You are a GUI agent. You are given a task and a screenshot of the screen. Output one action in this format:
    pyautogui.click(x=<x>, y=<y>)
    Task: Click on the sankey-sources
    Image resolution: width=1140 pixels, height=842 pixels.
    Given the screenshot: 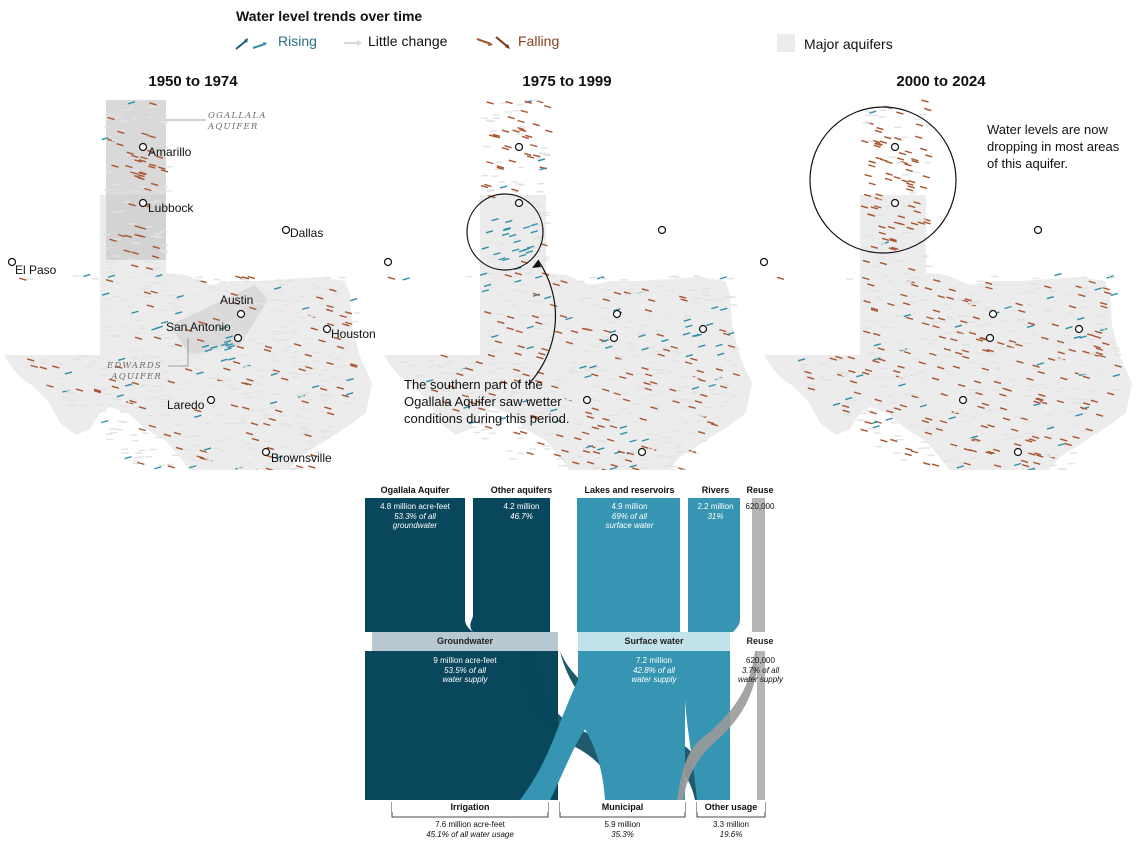 What is the action you would take?
    pyautogui.click(x=565, y=565)
    